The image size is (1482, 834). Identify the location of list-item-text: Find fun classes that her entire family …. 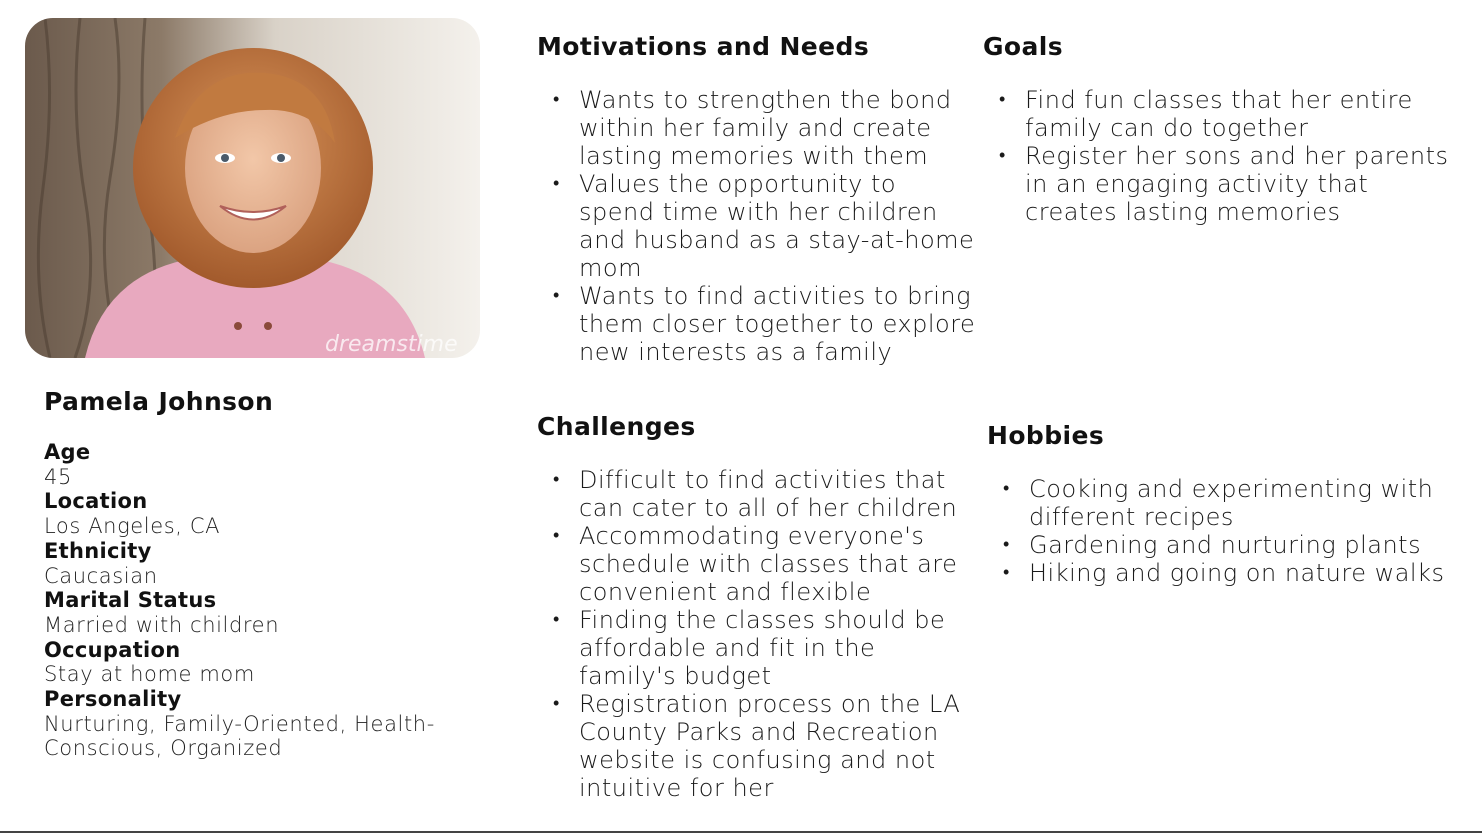
(1219, 114).